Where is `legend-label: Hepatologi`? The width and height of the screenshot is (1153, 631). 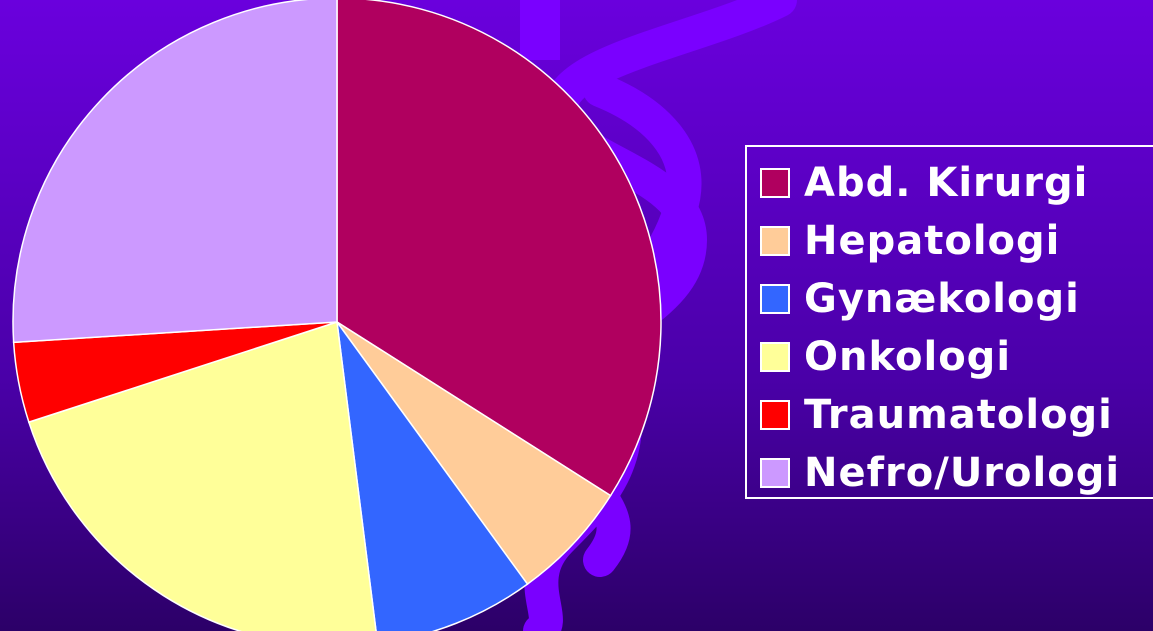 legend-label: Hepatologi is located at coordinates (932, 241).